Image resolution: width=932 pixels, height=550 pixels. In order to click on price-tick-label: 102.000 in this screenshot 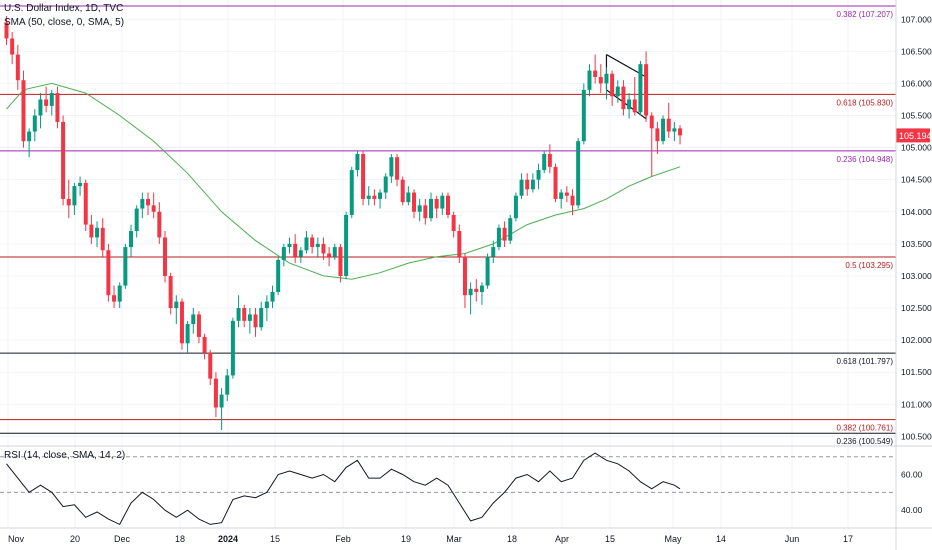, I will do `click(916, 340)`.